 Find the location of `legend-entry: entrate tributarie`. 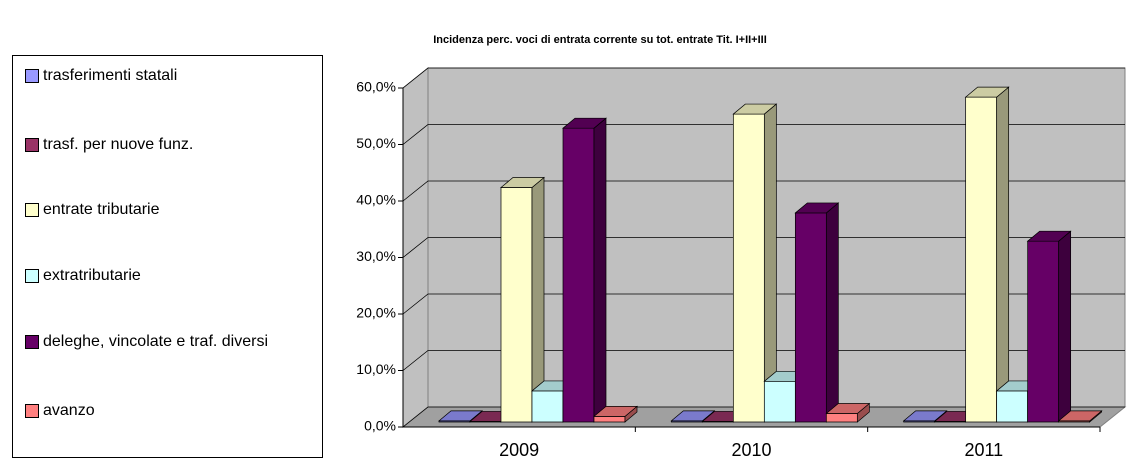

legend-entry: entrate tributarie is located at coordinates (170, 209).